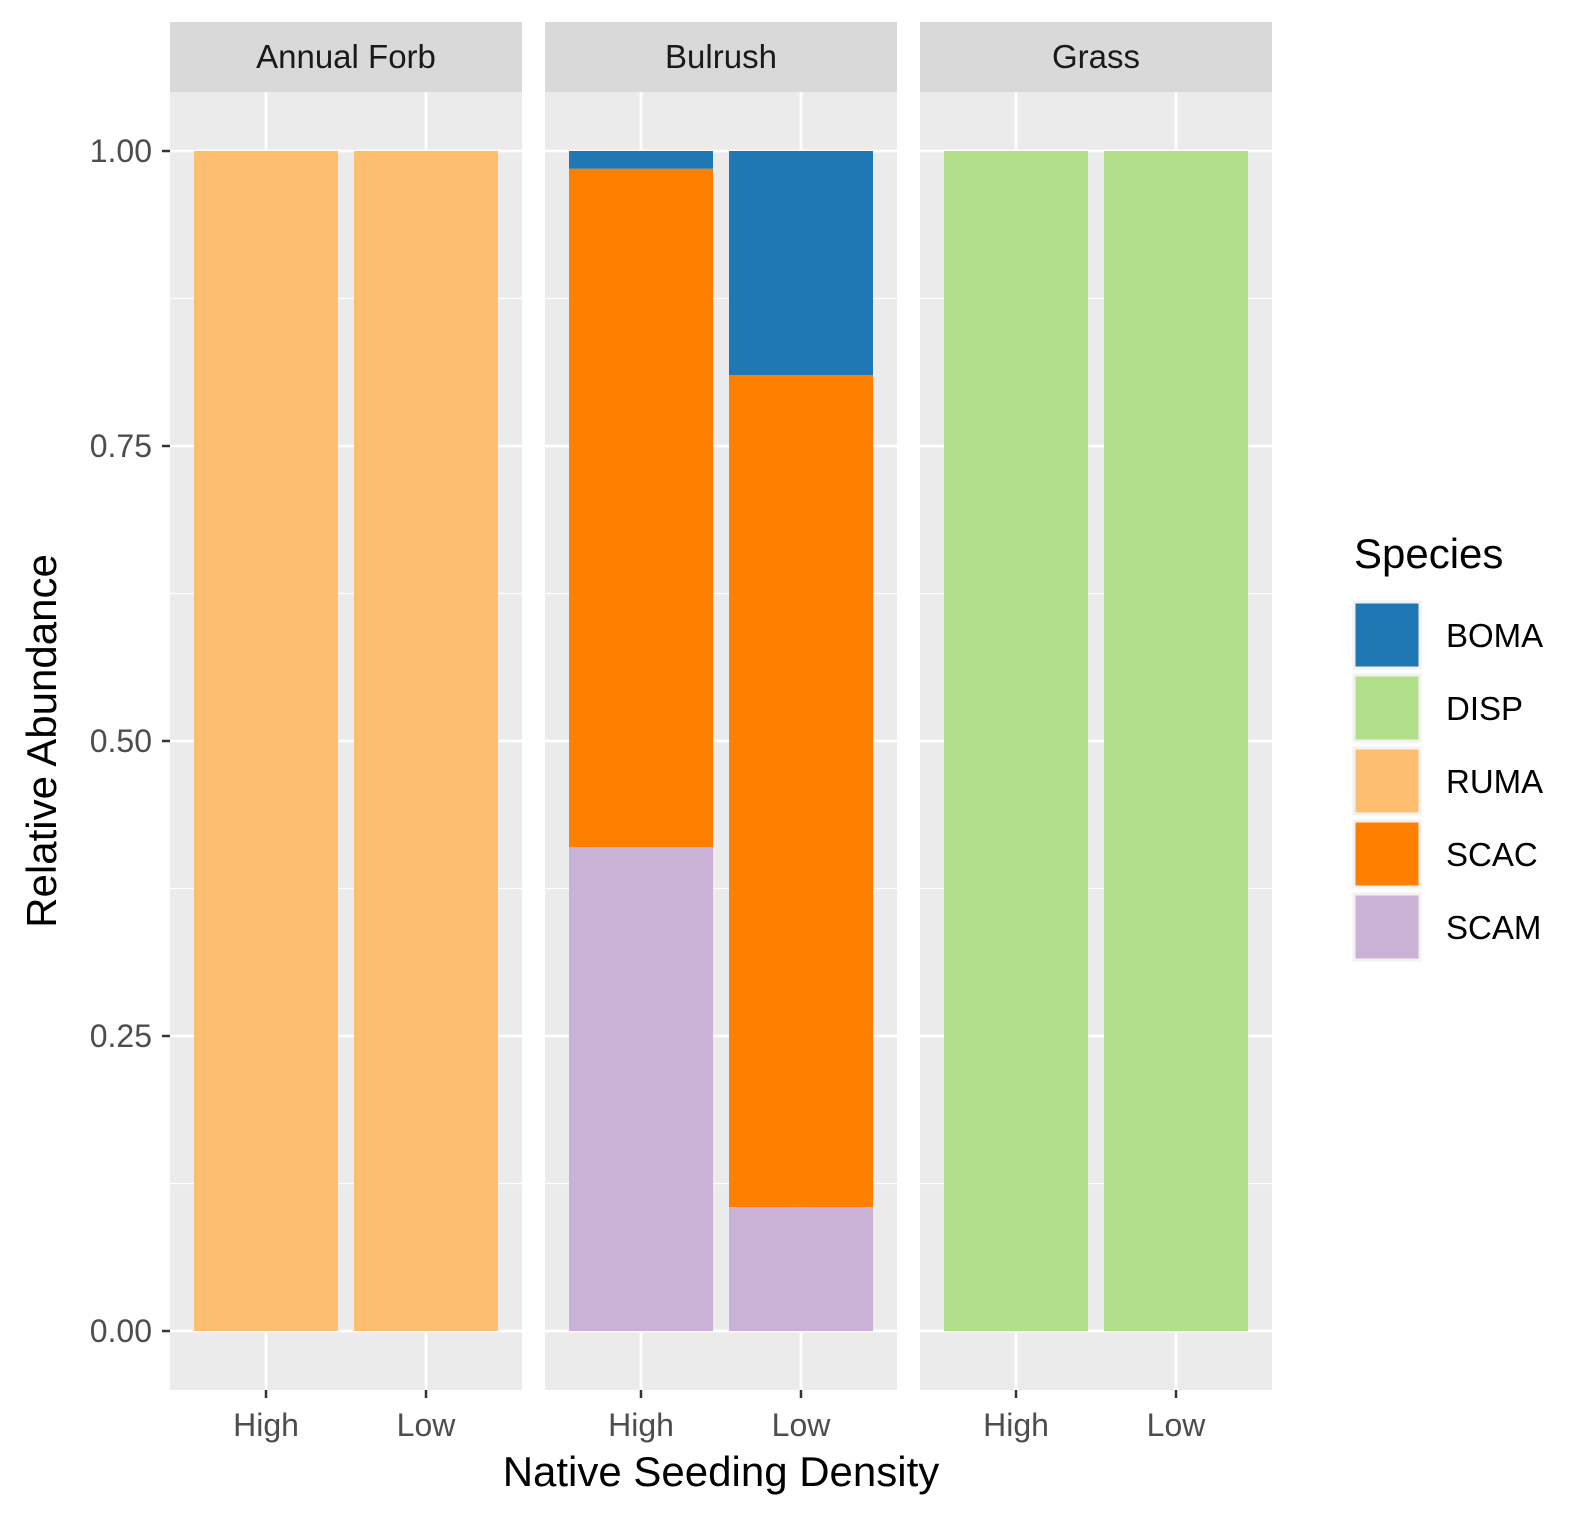  What do you see at coordinates (641, 508) in the screenshot?
I see `bar-bulrush-high-scac` at bounding box center [641, 508].